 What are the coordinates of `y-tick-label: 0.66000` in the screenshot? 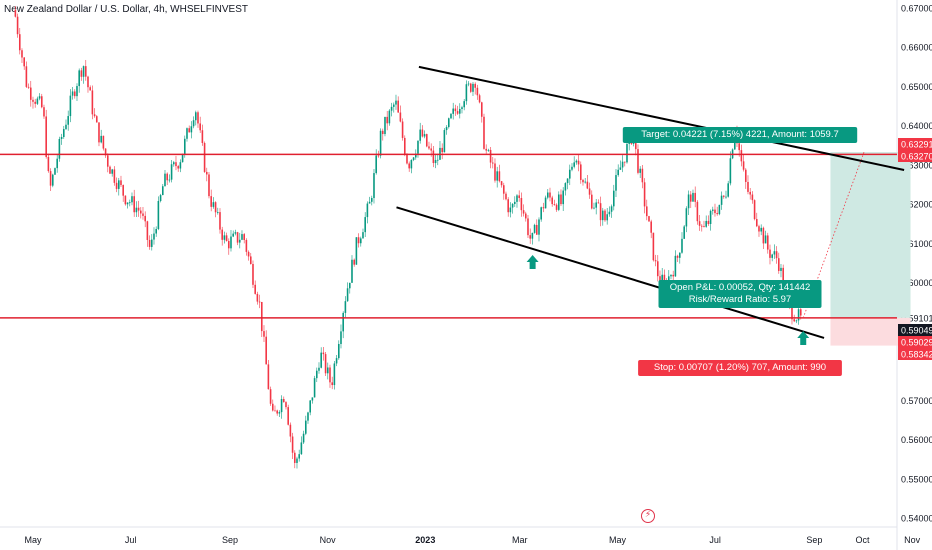 It's located at (916, 48).